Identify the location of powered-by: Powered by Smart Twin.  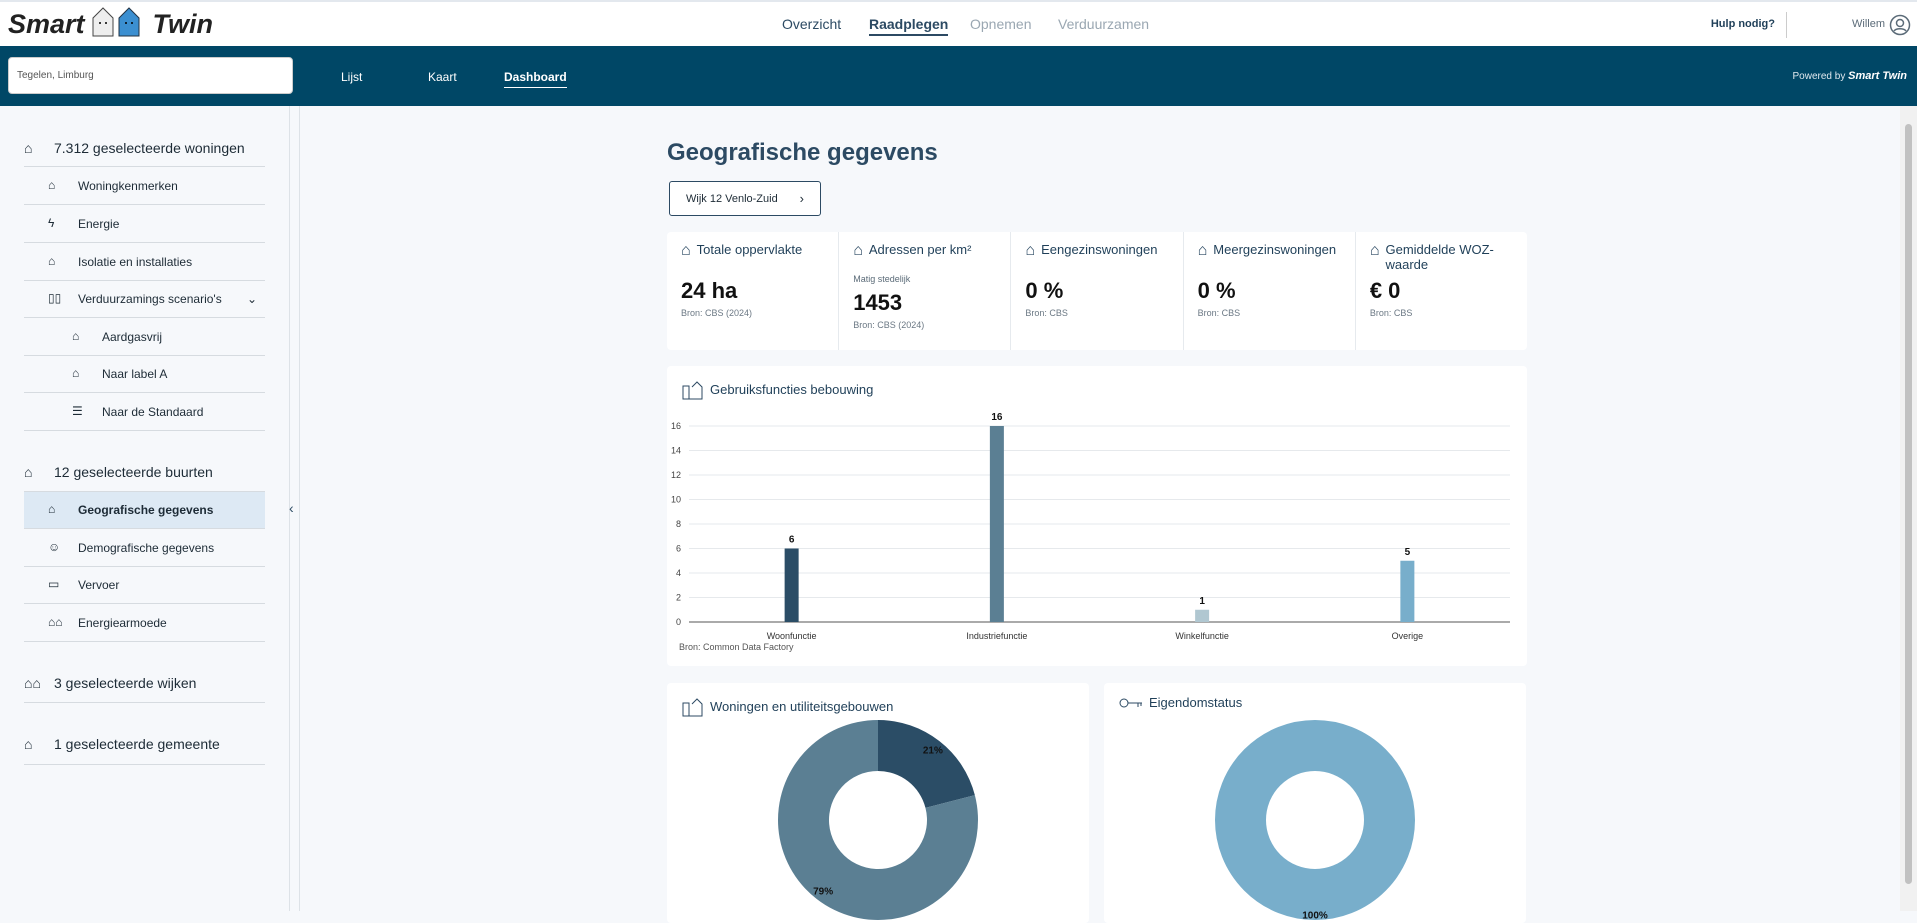
(1850, 76).